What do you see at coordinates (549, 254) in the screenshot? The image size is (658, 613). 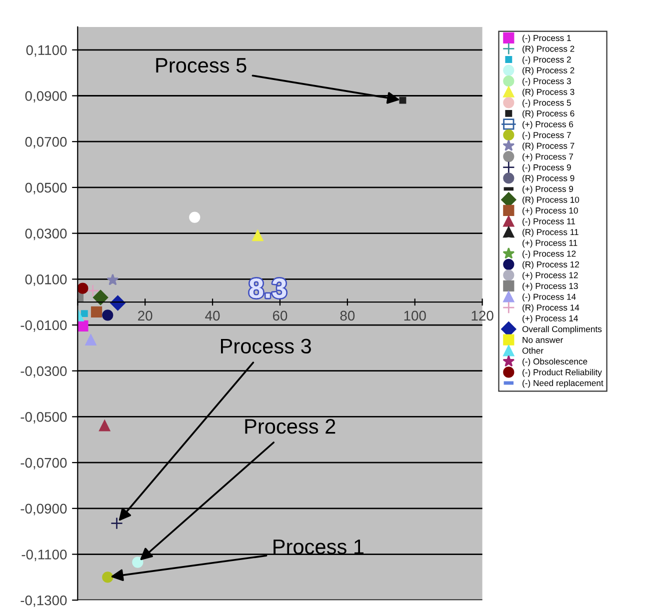 I see `legend-label: (-) Process 12` at bounding box center [549, 254].